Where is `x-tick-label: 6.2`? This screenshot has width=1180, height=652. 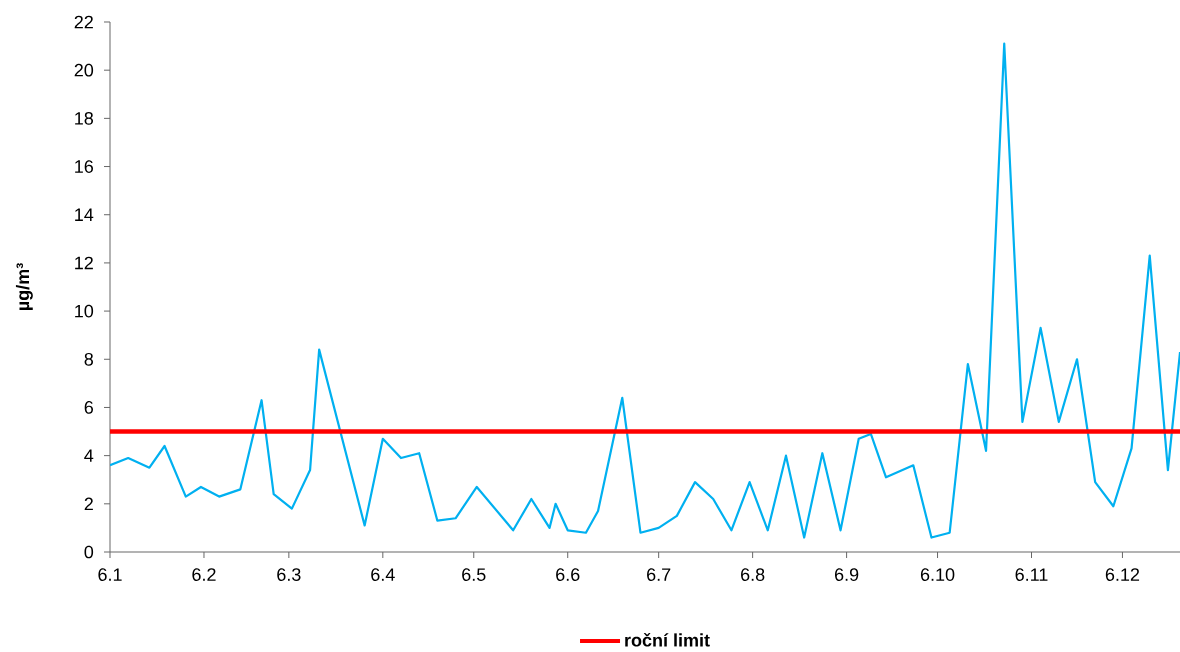 x-tick-label: 6.2 is located at coordinates (204, 574).